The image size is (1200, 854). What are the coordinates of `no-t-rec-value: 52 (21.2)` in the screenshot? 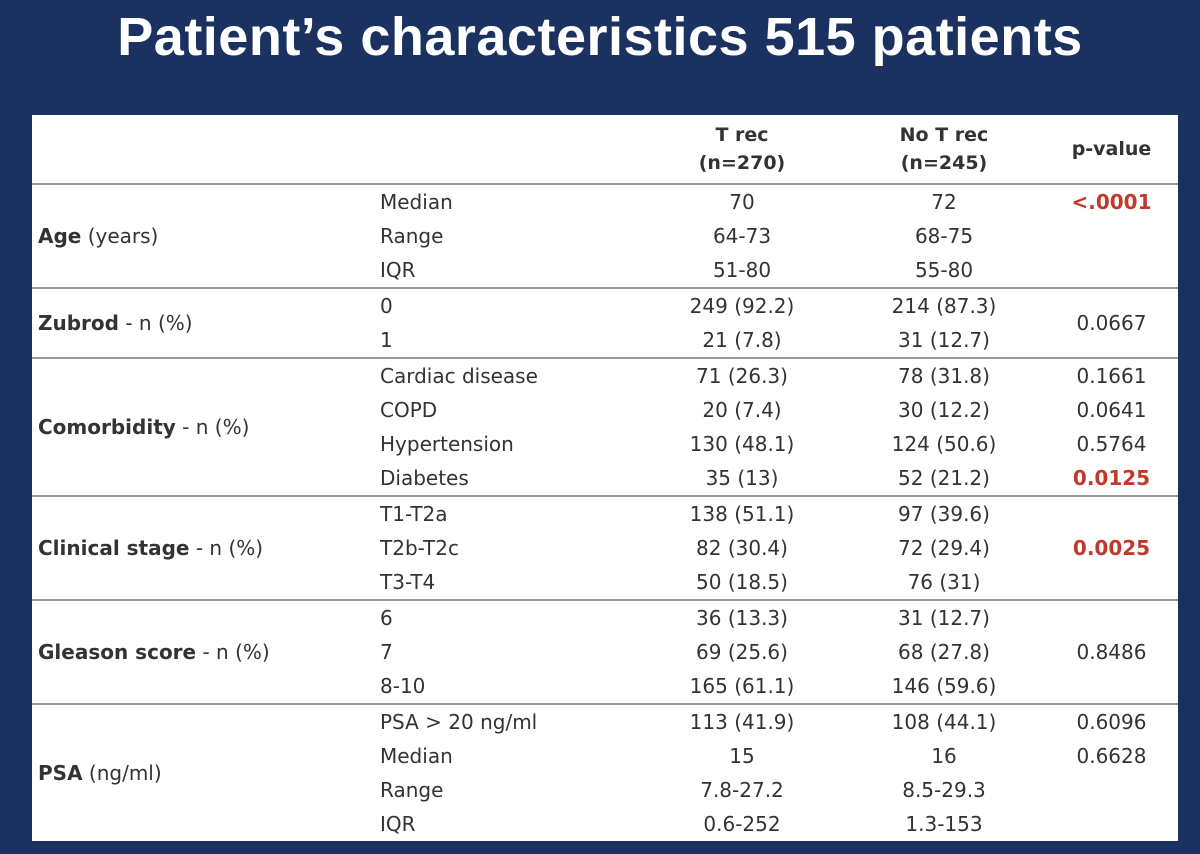 It's located at (944, 478).